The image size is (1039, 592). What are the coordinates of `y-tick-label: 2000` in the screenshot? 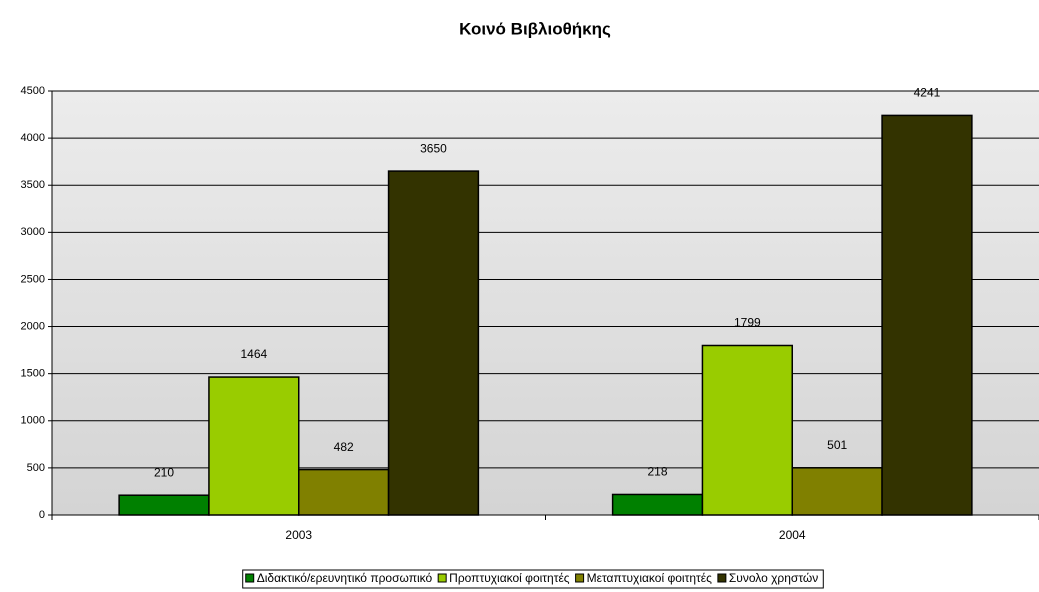 It's located at (33, 326).